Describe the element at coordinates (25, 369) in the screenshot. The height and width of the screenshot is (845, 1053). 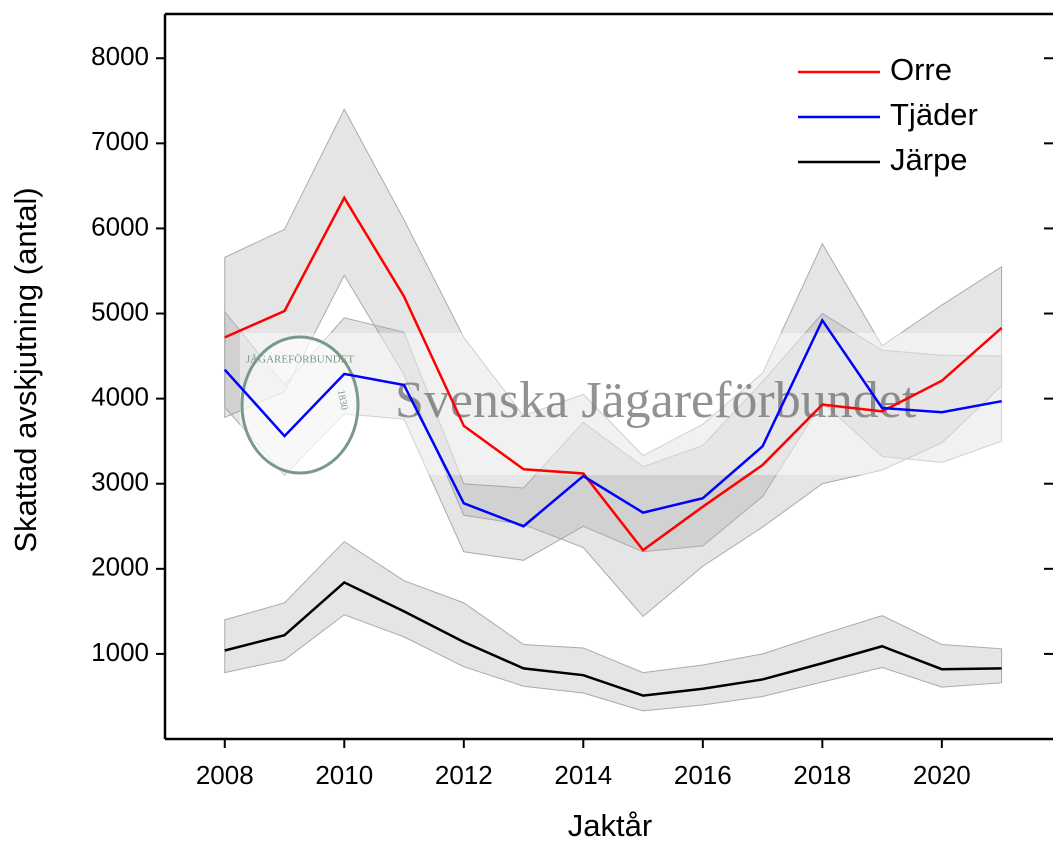
I see `y-axis-label: Skattad avskjutning (antal)` at that location.